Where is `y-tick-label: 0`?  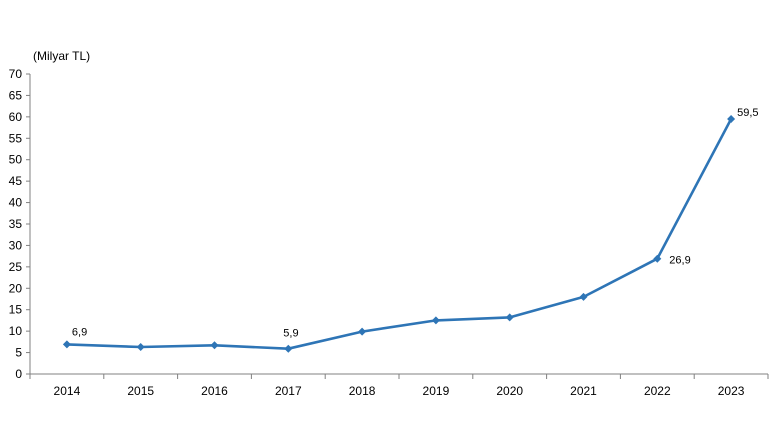 y-tick-label: 0 is located at coordinates (18, 374).